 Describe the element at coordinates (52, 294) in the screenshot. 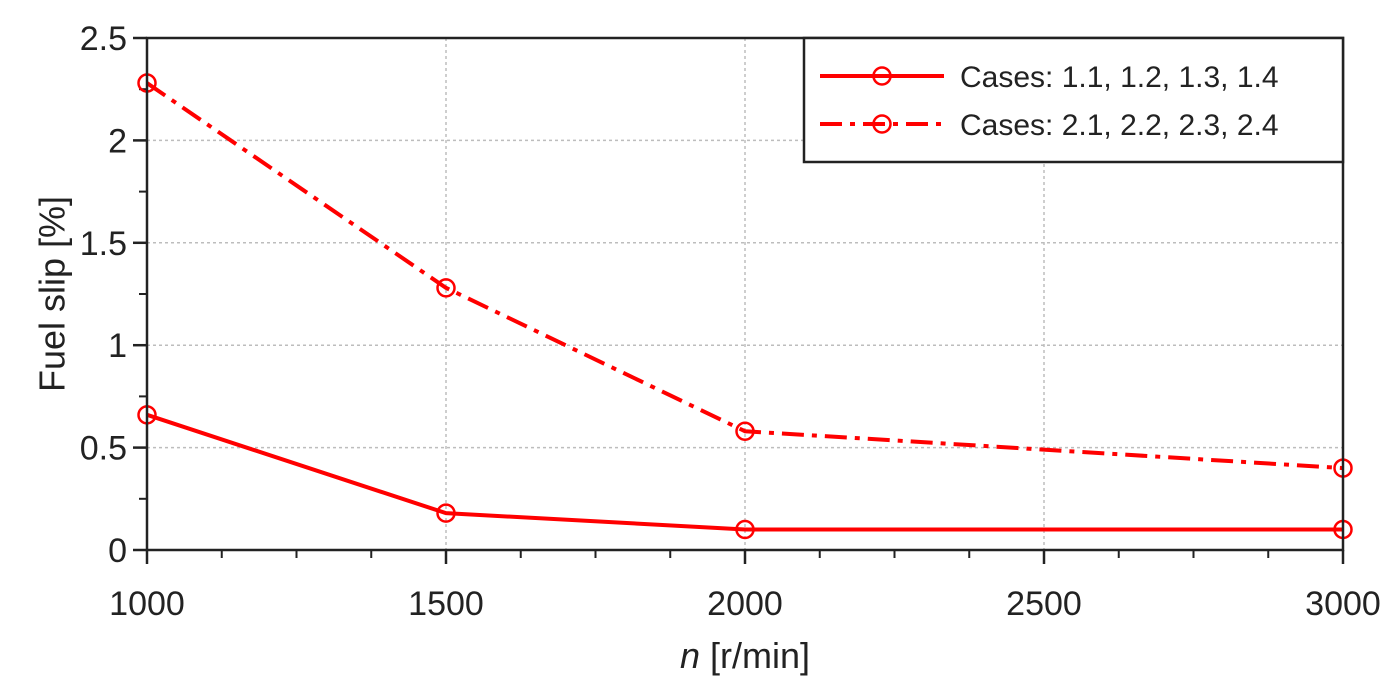

I see `y-axis-title: Fuel slip [%]` at that location.